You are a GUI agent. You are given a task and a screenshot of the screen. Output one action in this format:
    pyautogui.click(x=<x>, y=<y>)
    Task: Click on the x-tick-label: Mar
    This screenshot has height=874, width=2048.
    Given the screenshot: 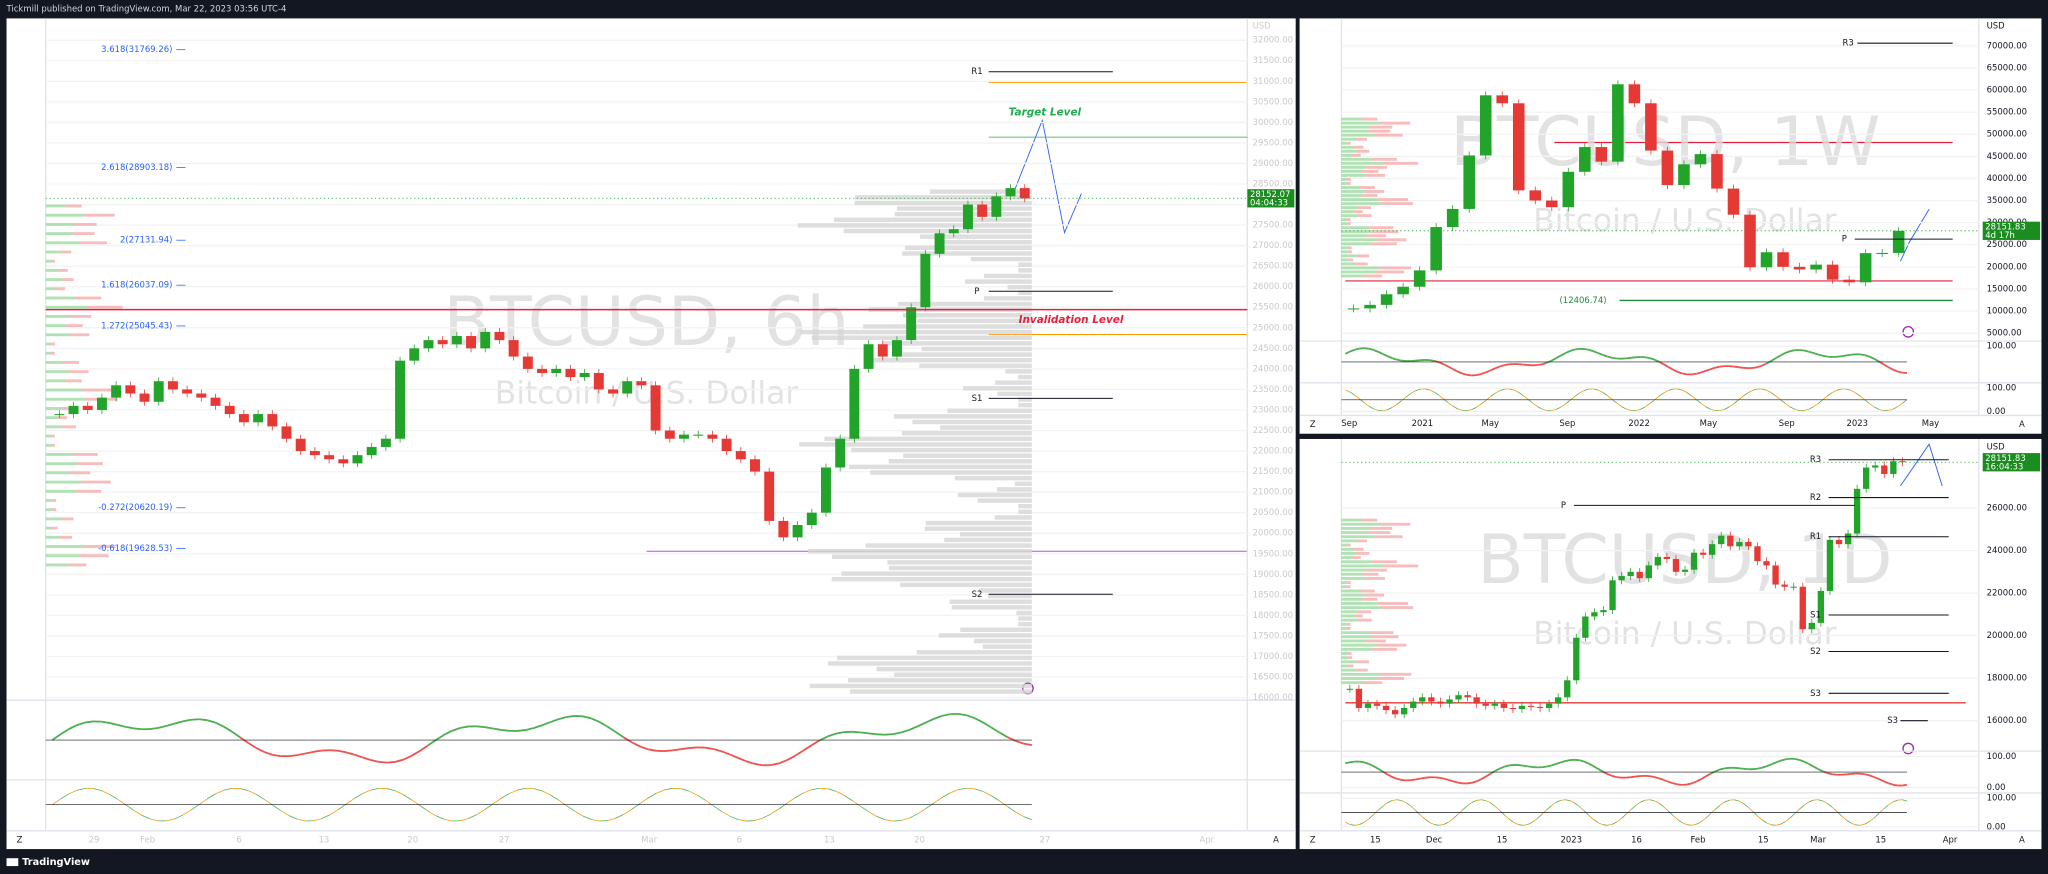 What is the action you would take?
    pyautogui.click(x=649, y=839)
    